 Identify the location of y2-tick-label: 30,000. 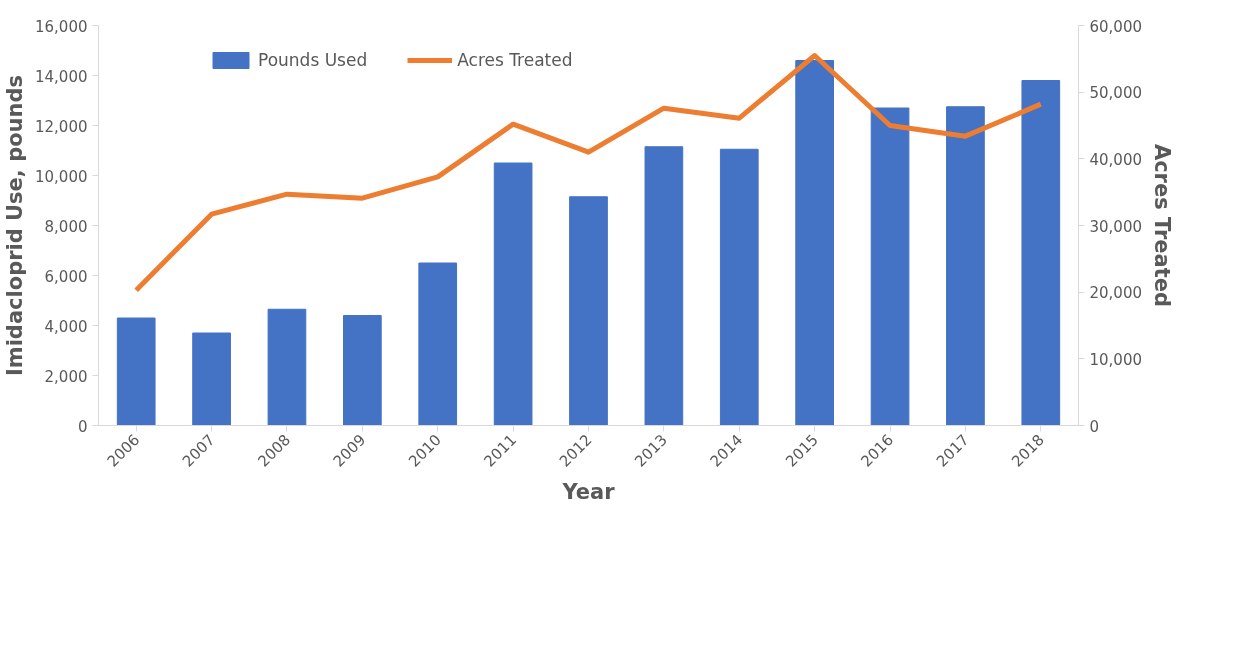
(1115, 226).